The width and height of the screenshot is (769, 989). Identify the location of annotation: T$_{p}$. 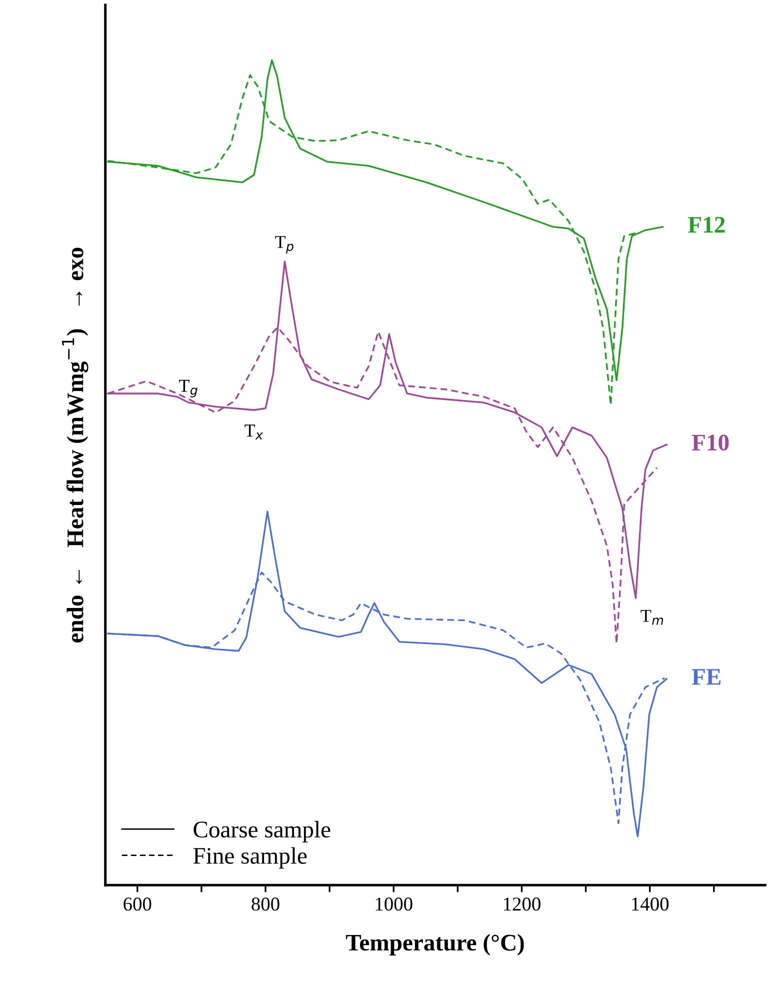
(284, 245).